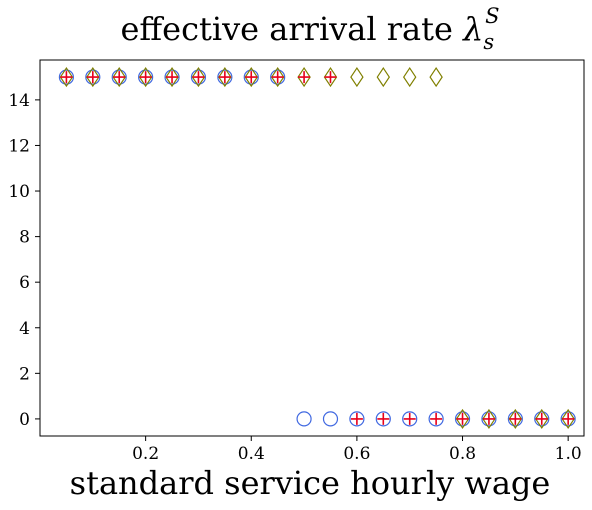 Image resolution: width=592 pixels, height=510 pixels. I want to click on x-tick-label: 0.4, so click(251, 454).